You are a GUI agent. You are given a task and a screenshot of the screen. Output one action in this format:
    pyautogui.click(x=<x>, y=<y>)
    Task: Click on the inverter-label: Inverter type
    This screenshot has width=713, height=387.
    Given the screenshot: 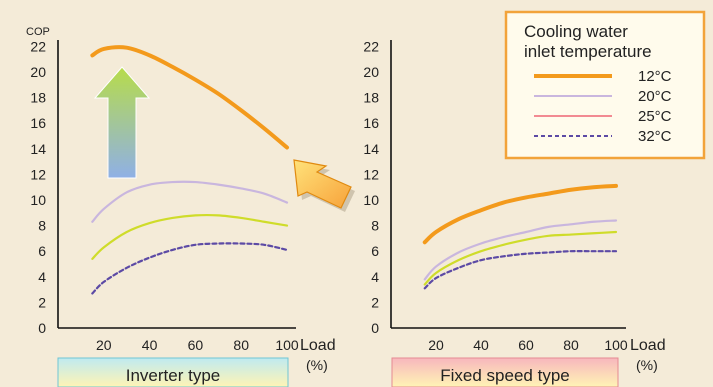 What is the action you would take?
    pyautogui.click(x=173, y=375)
    